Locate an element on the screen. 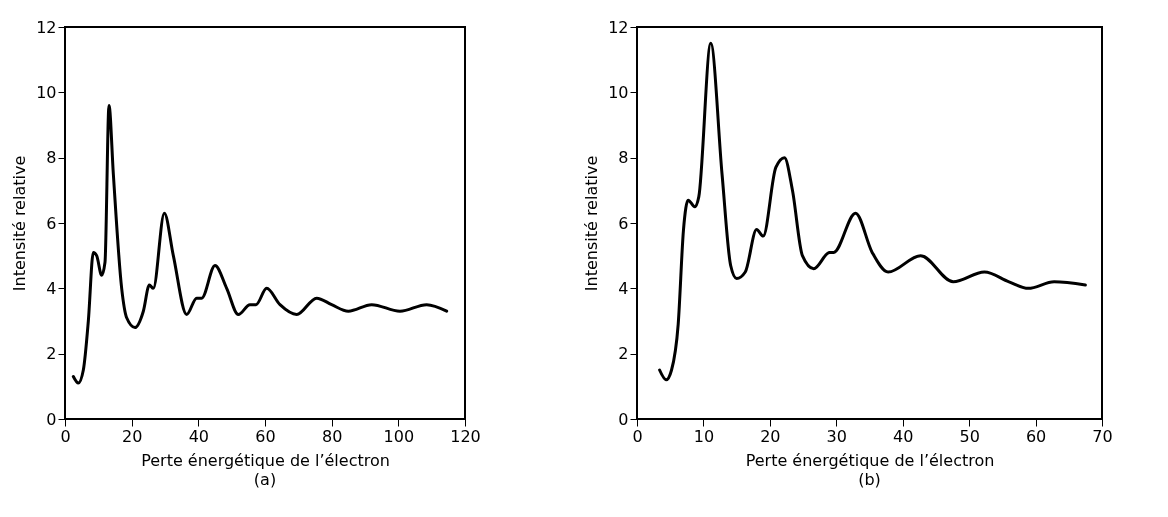 The width and height of the screenshot is (1168, 517). x-tick-label: 10 is located at coordinates (704, 436).